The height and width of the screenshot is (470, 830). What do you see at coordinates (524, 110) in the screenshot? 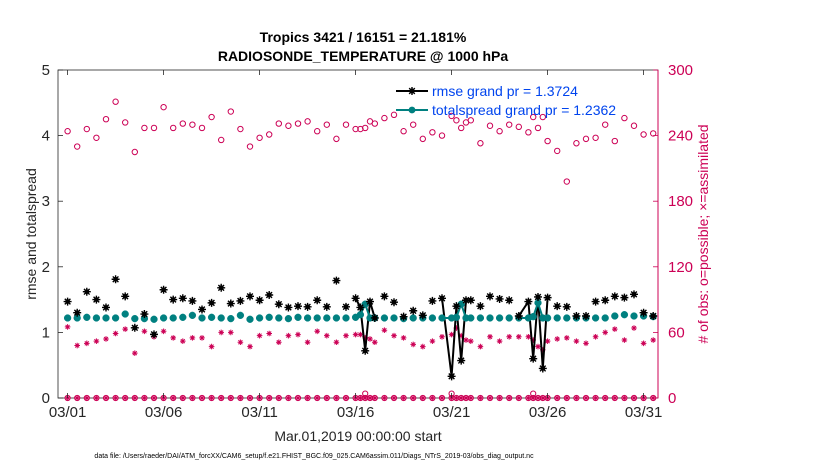
I see `legend-spread-label: totalspread grand pr = 1.2362` at bounding box center [524, 110].